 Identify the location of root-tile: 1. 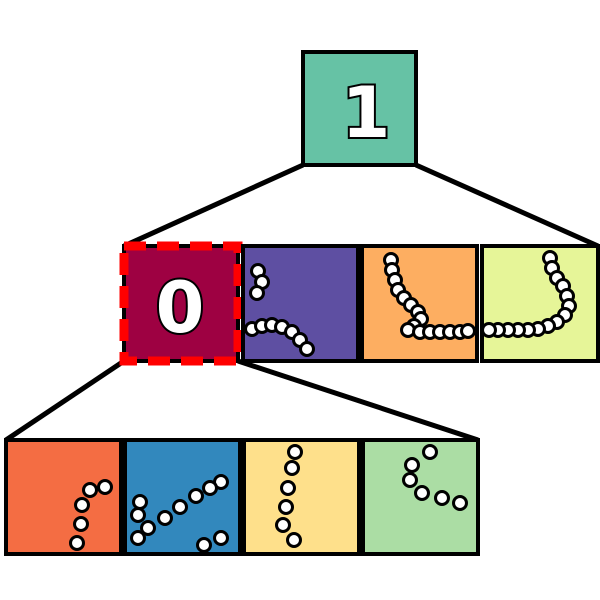
(359, 108).